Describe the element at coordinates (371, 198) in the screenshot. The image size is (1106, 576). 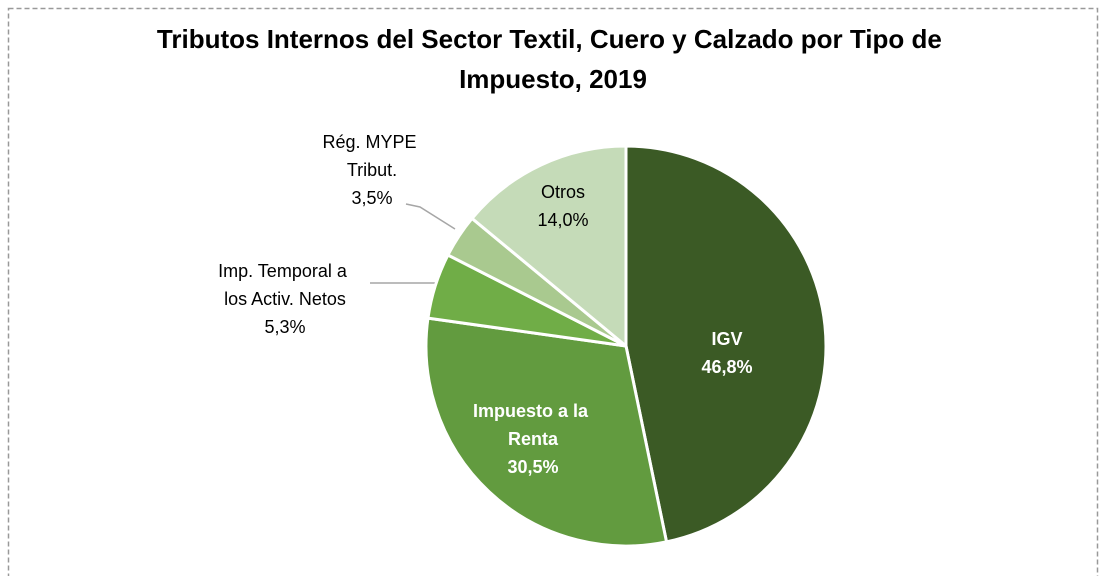
I see `value-label: 3,5%` at that location.